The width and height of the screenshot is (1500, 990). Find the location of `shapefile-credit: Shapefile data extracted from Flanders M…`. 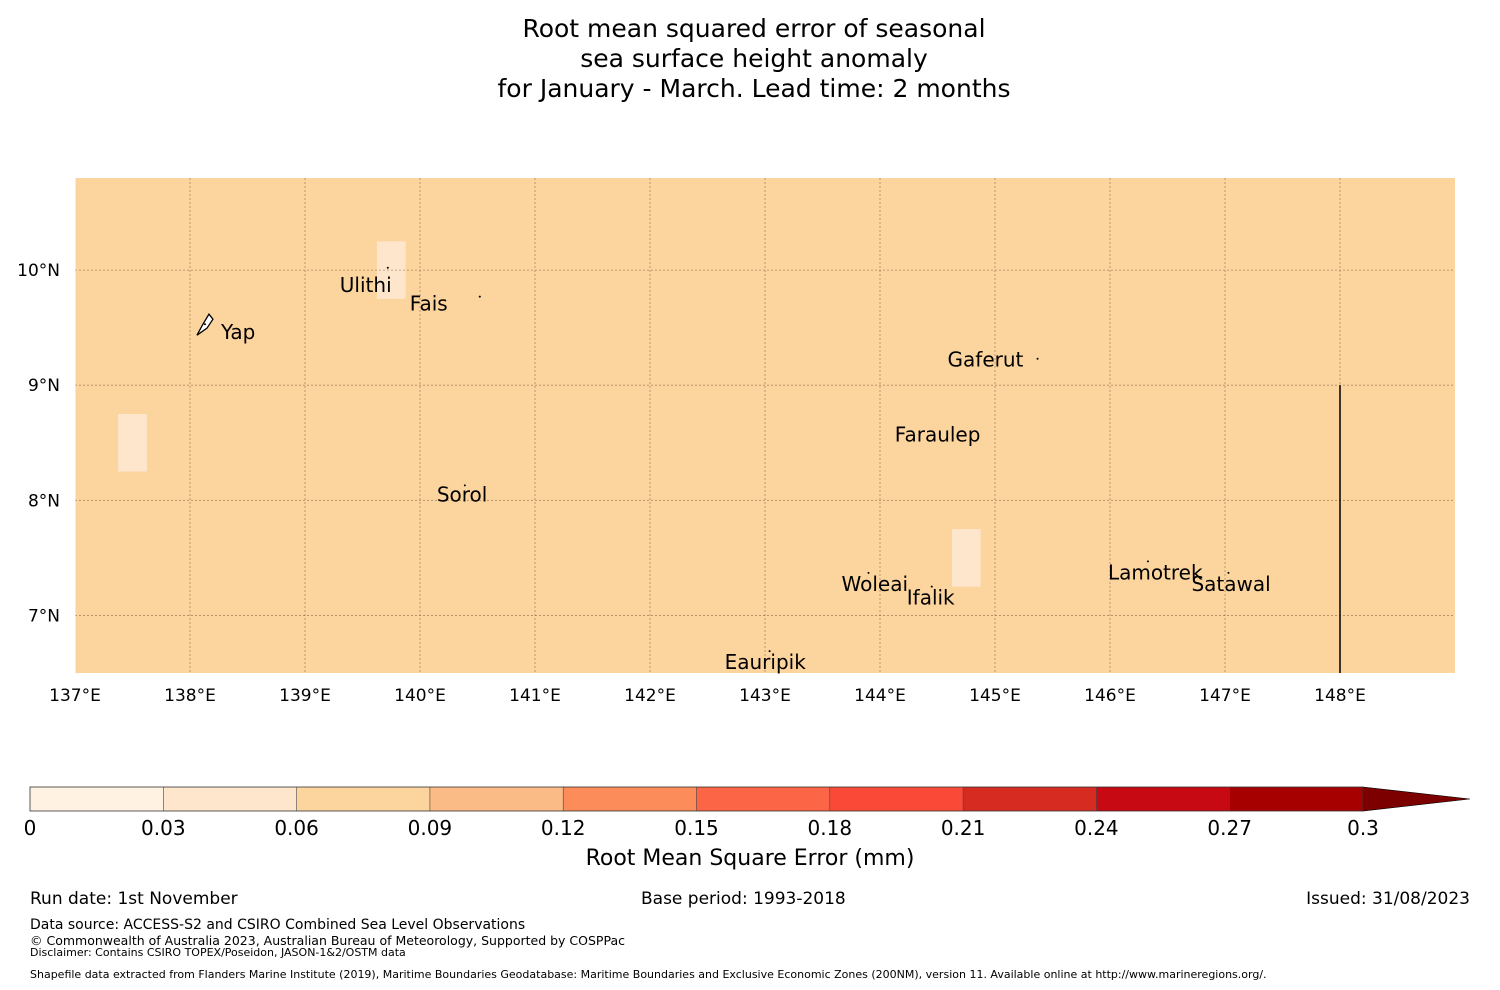

shapefile-credit: Shapefile data extracted from Flanders M… is located at coordinates (648, 974).